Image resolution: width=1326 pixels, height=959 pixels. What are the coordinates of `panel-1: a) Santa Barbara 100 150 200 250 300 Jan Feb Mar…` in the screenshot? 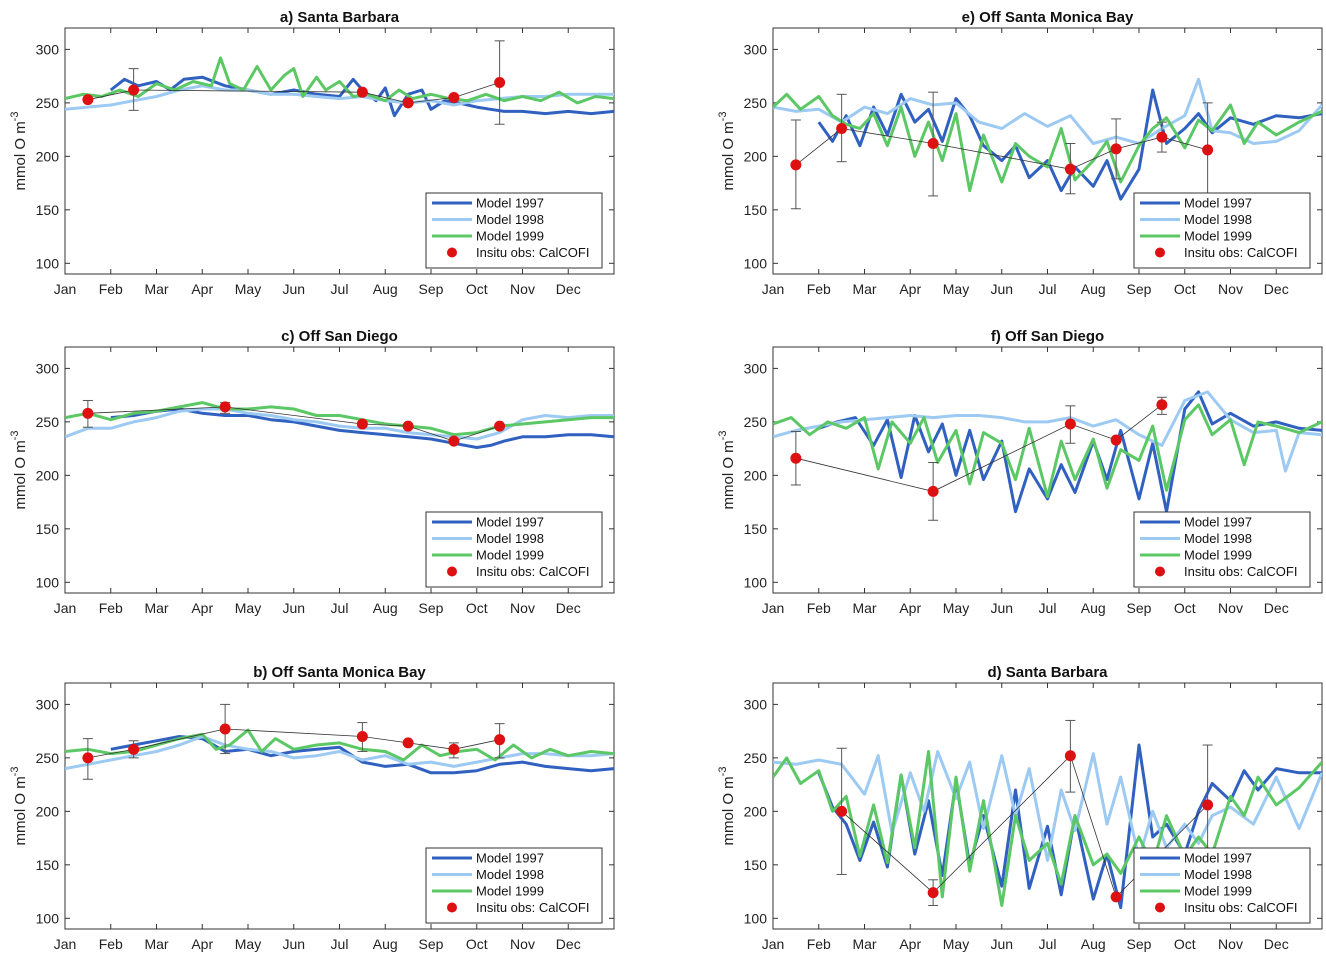 It's located at (312, 153).